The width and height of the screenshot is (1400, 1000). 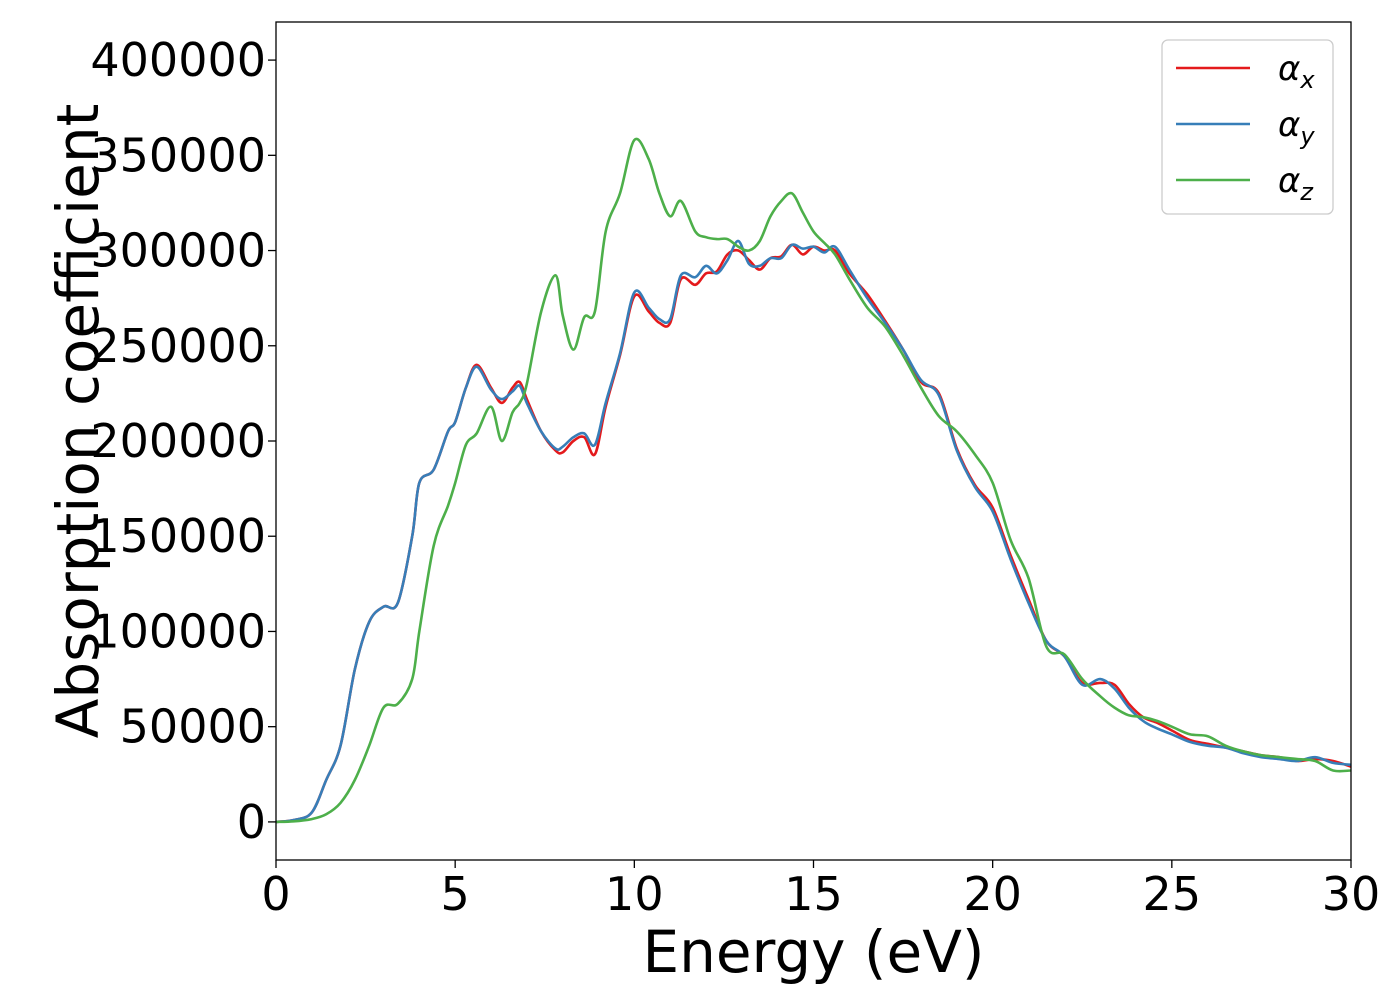 What do you see at coordinates (1307, 136) in the screenshot?
I see `legend-label-subscript: y` at bounding box center [1307, 136].